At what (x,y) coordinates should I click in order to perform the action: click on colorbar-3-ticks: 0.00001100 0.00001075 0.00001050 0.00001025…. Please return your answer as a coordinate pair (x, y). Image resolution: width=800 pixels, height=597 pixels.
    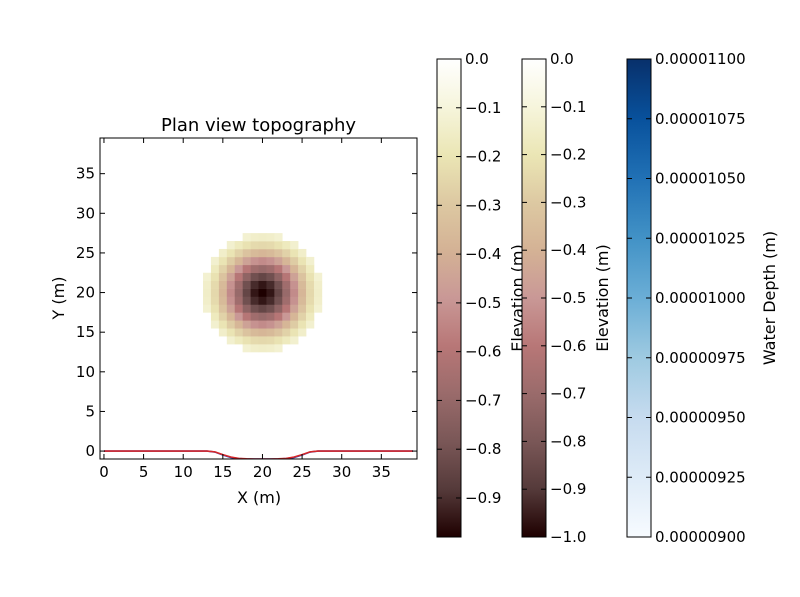
    Looking at the image, I should click on (686, 298).